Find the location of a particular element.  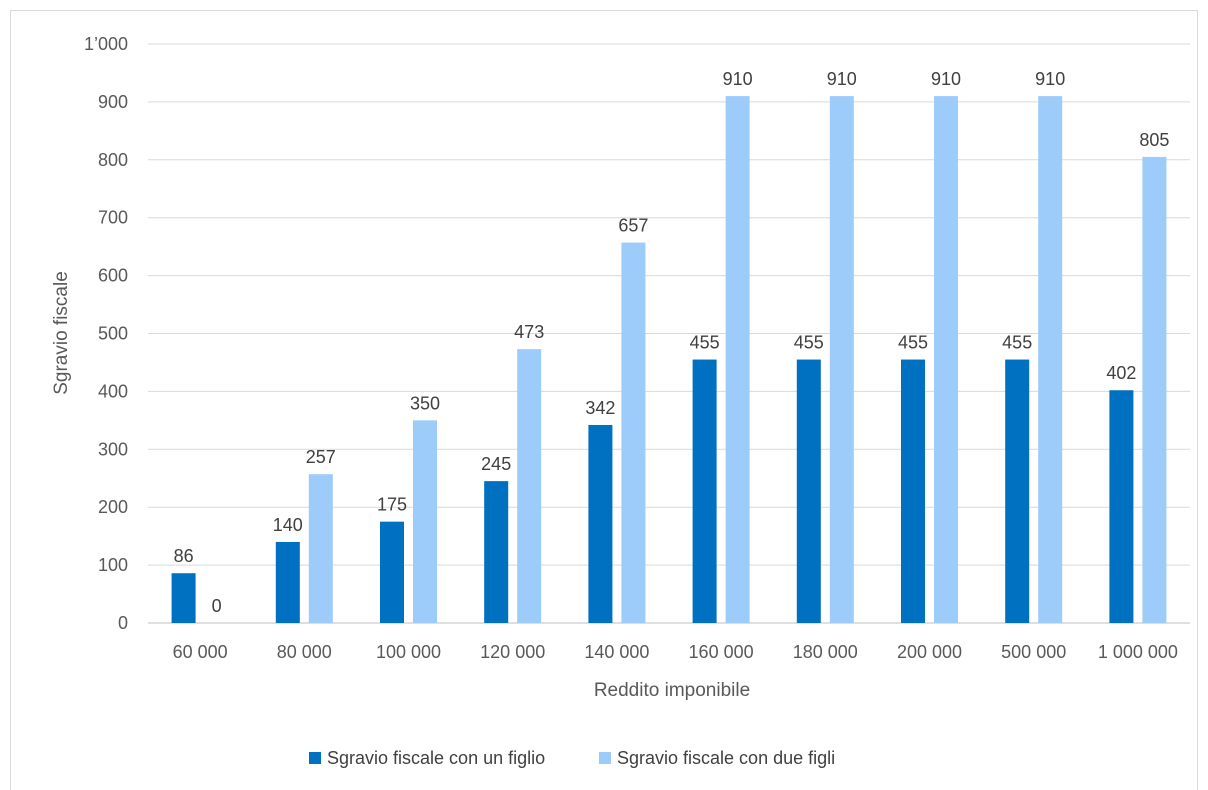

y-axis-ticks: 0 100 200 300 400 500 600 700 800 900 1’000 is located at coordinates (106, 333).